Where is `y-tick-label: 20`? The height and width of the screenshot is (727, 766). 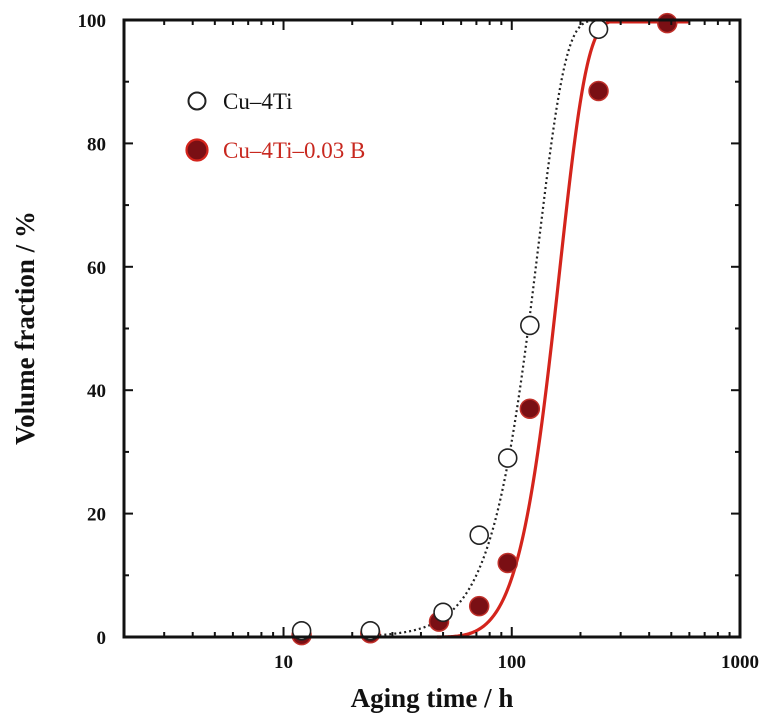 y-tick-label: 20 is located at coordinates (96, 515).